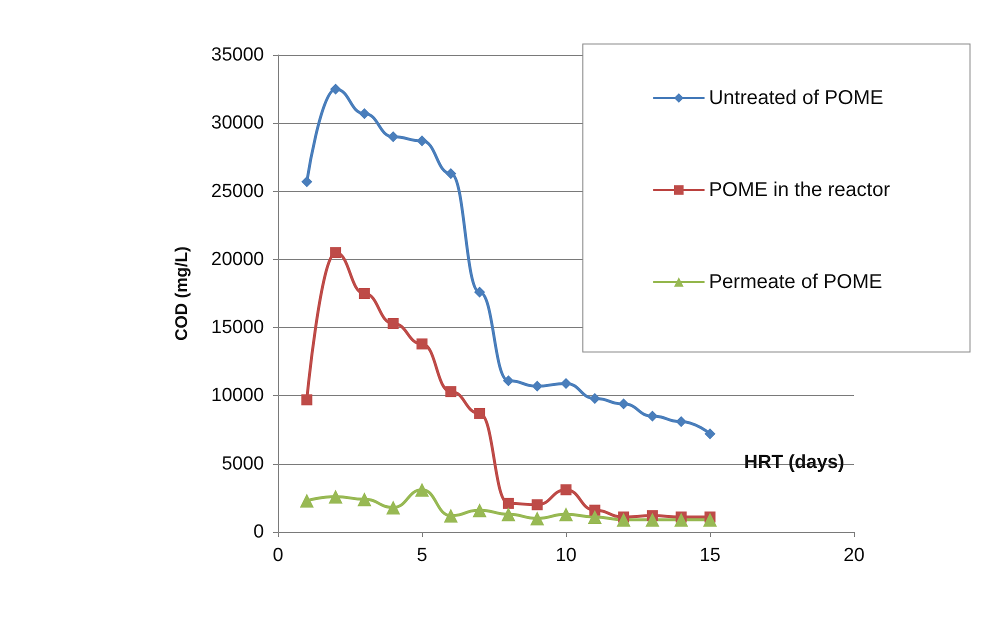 The width and height of the screenshot is (984, 631). I want to click on x-tick-label: 0, so click(278, 555).